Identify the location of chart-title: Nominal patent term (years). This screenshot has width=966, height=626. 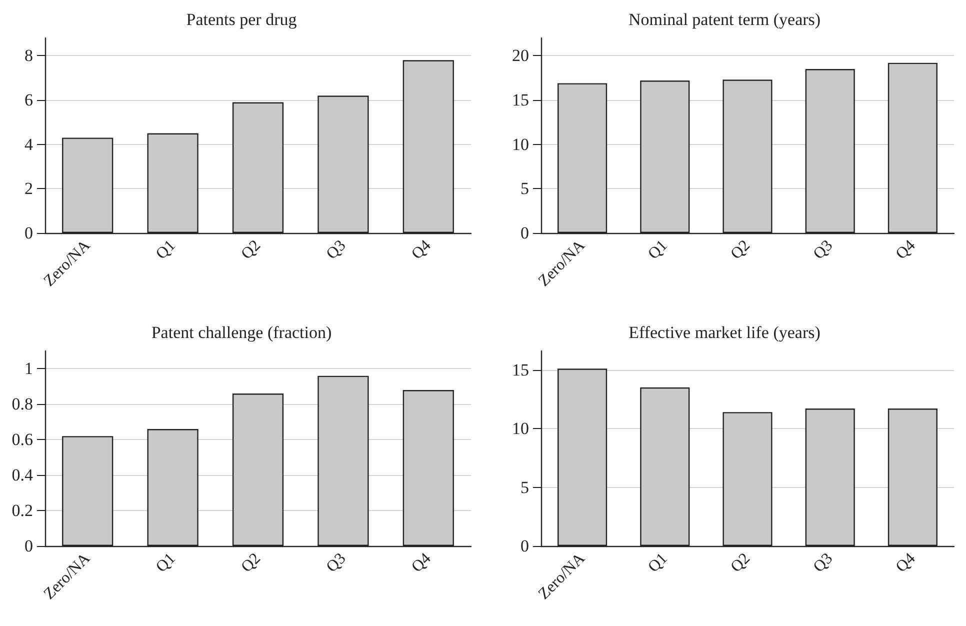
(724, 19).